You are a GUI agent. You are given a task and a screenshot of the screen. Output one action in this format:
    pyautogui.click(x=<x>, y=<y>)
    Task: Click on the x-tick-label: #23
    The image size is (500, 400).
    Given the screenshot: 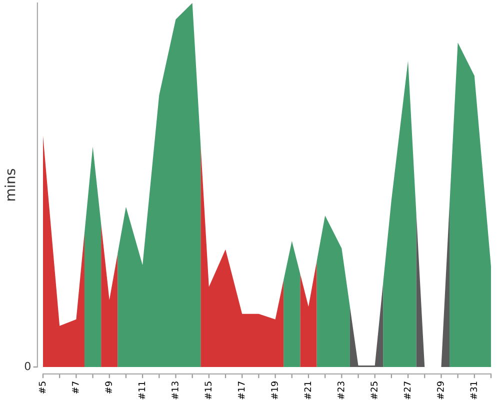 What is the action you would take?
    pyautogui.click(x=340, y=391)
    